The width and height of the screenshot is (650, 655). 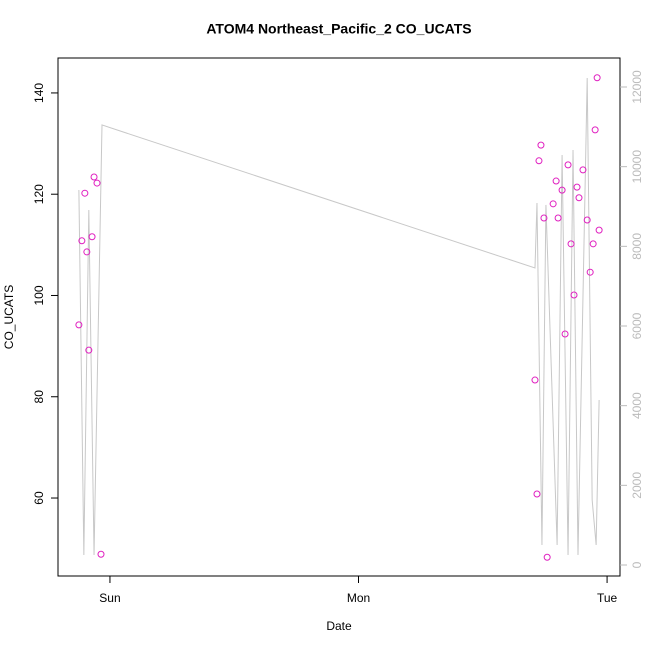 I want to click on y2-tick-label: 0, so click(x=637, y=564).